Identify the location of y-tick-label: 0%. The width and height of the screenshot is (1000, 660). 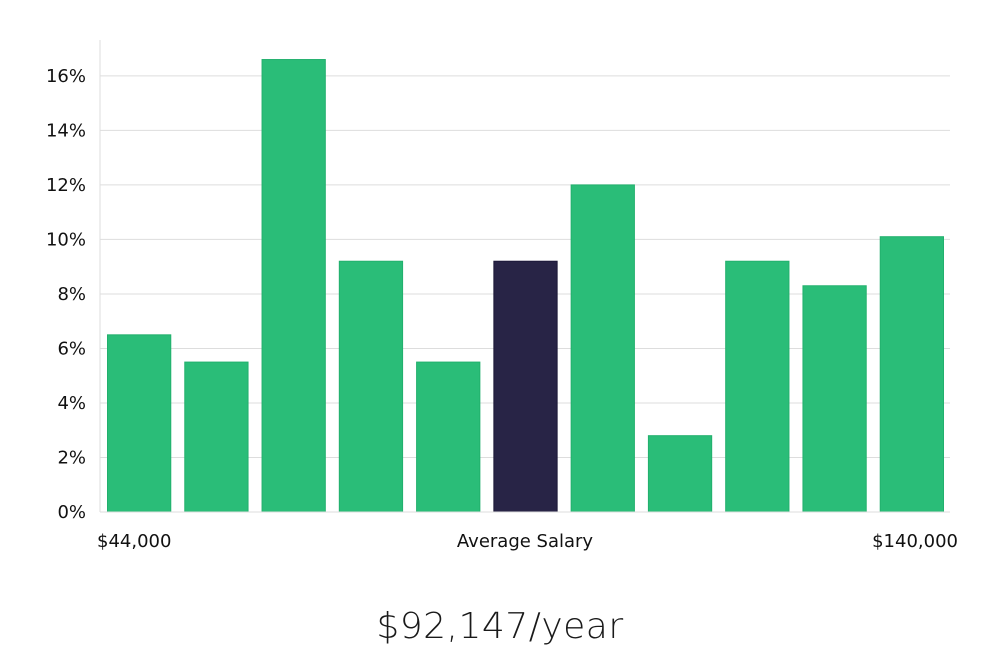
(71, 512).